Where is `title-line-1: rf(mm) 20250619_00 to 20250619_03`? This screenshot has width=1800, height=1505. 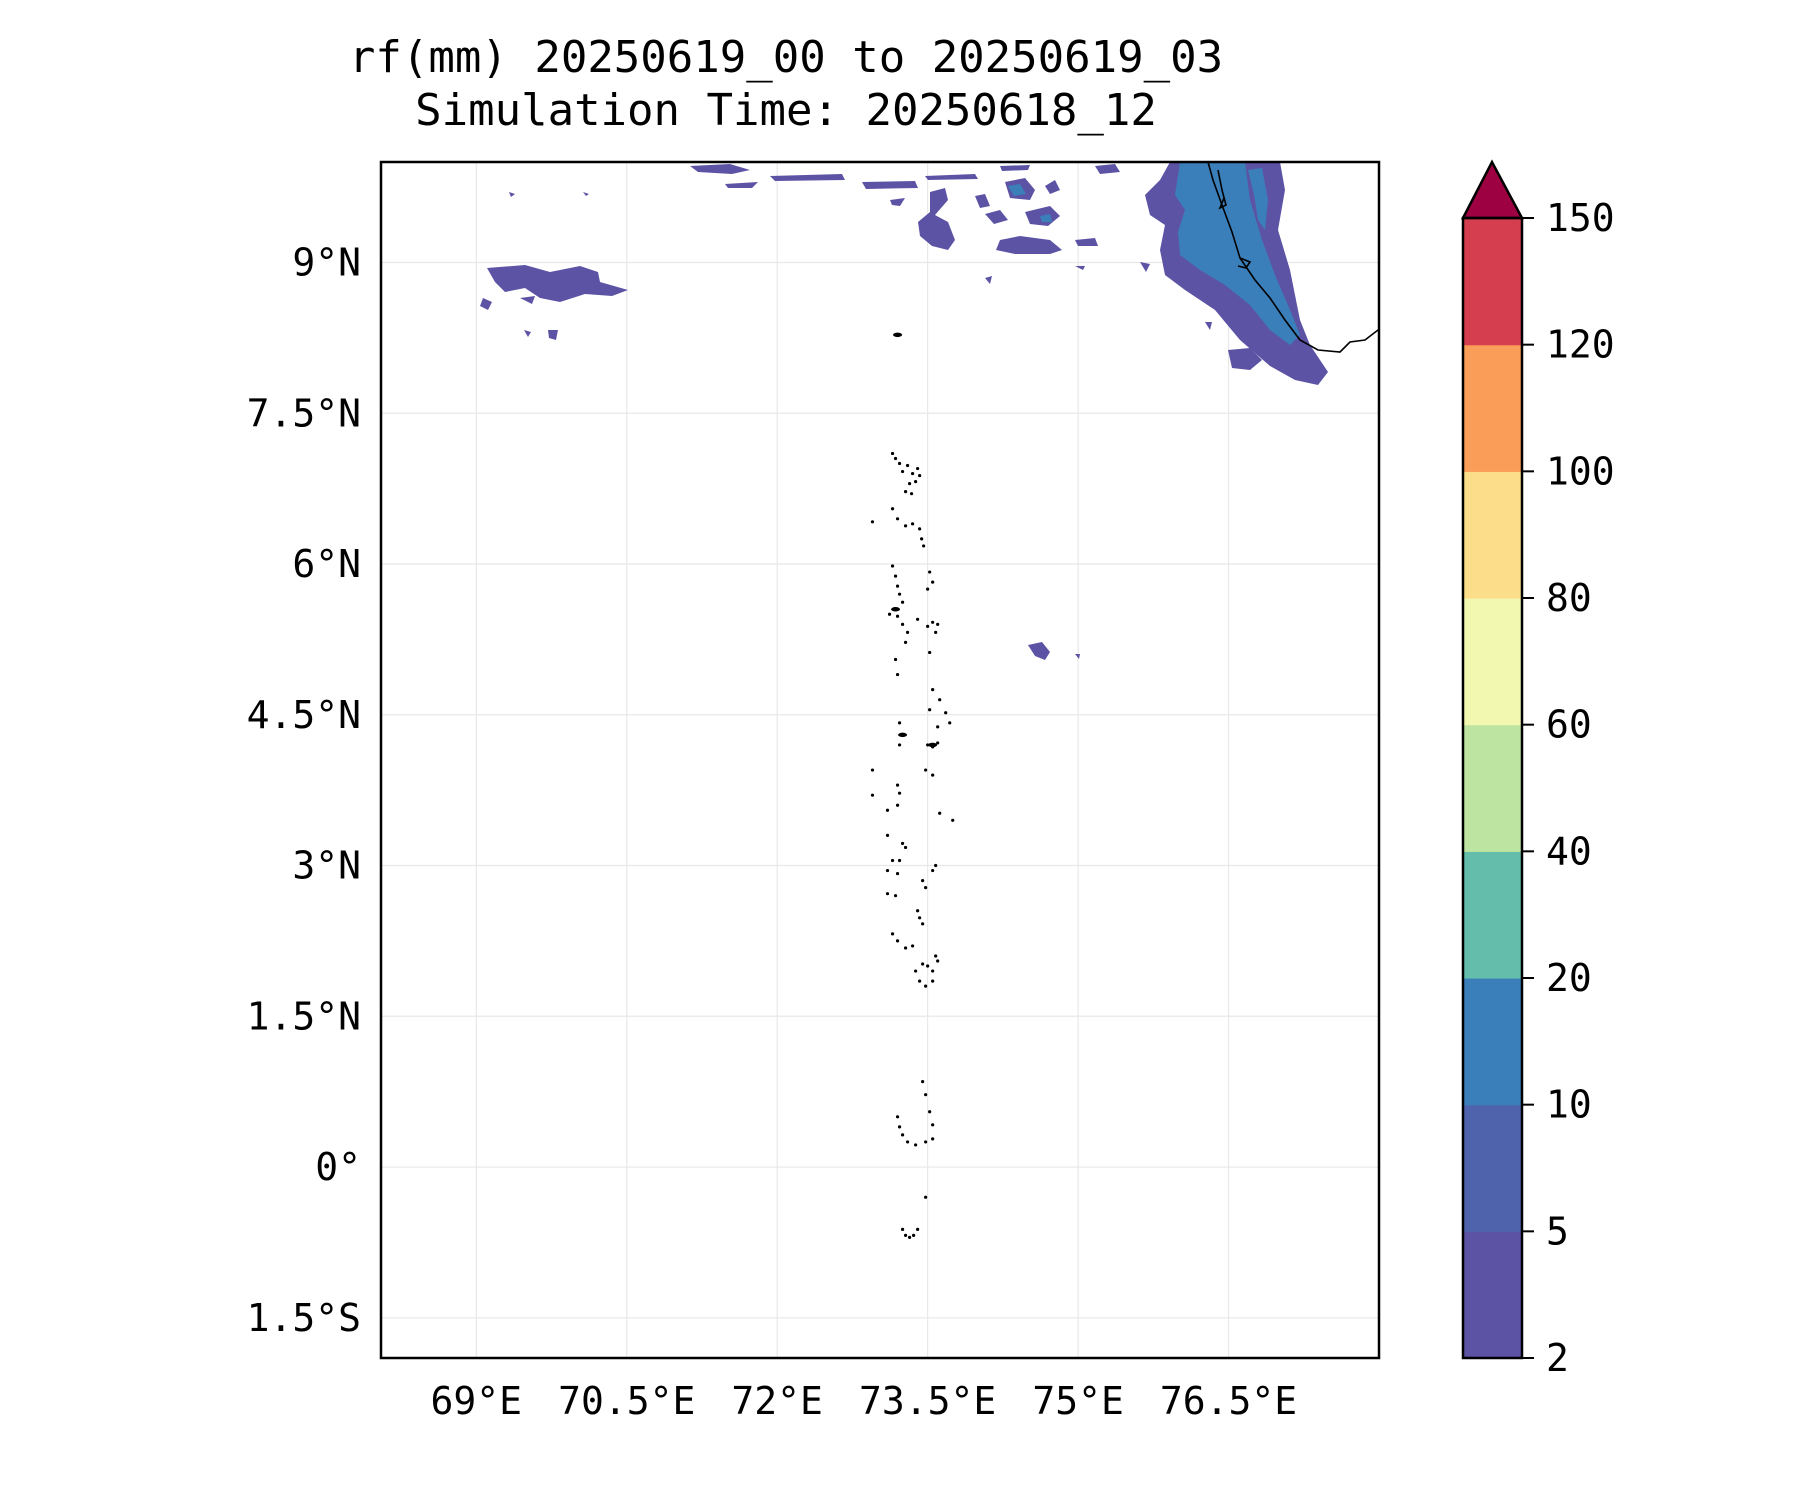
title-line-1: rf(mm) 20250619_00 to 20250619_03 is located at coordinates (786, 57).